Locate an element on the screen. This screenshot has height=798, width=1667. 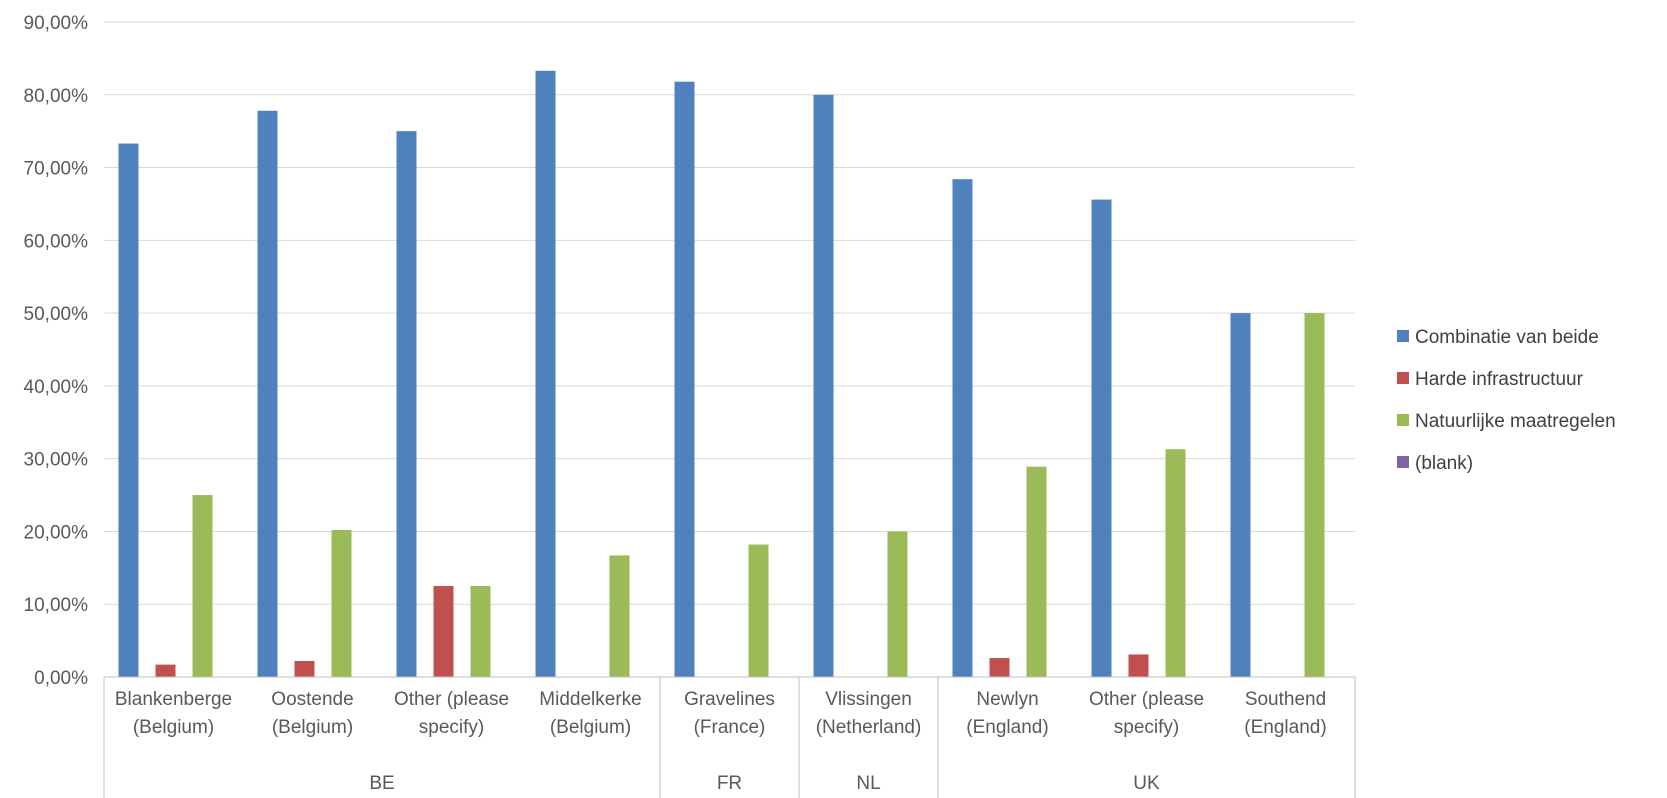
y-tick-label: 10,00% is located at coordinates (56, 605).